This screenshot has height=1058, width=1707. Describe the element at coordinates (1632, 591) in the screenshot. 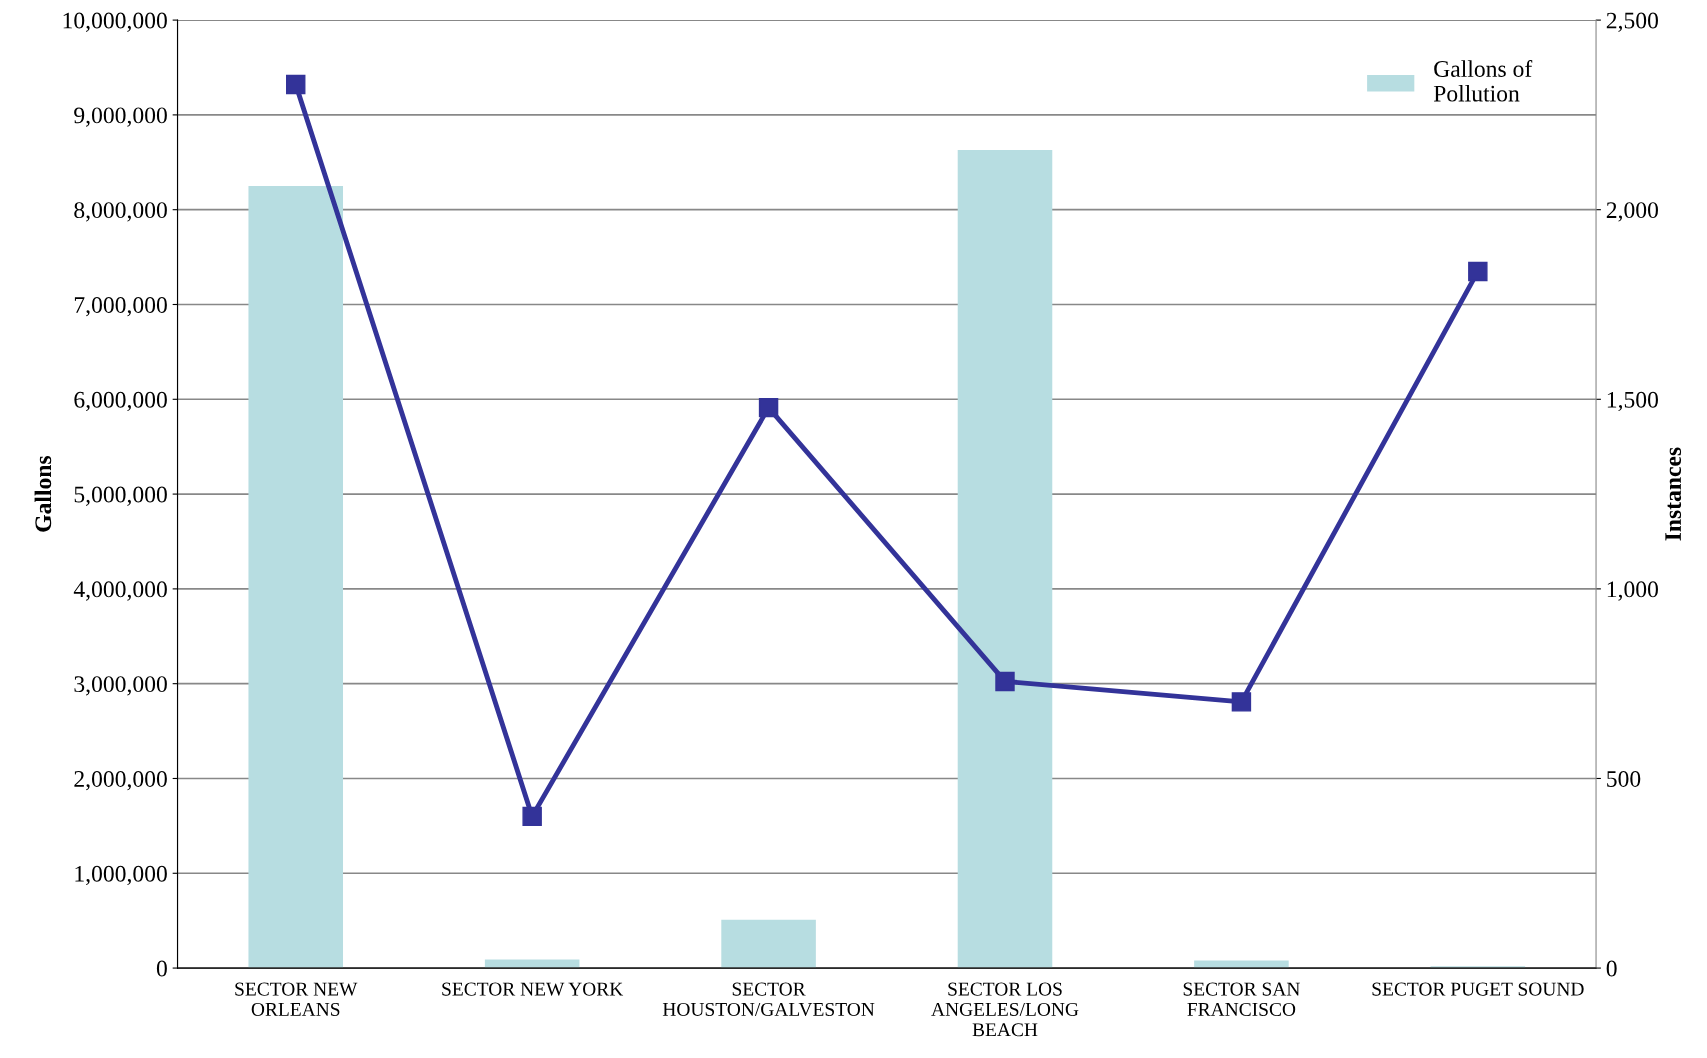

I see `y2-tick-label: 1,000` at that location.